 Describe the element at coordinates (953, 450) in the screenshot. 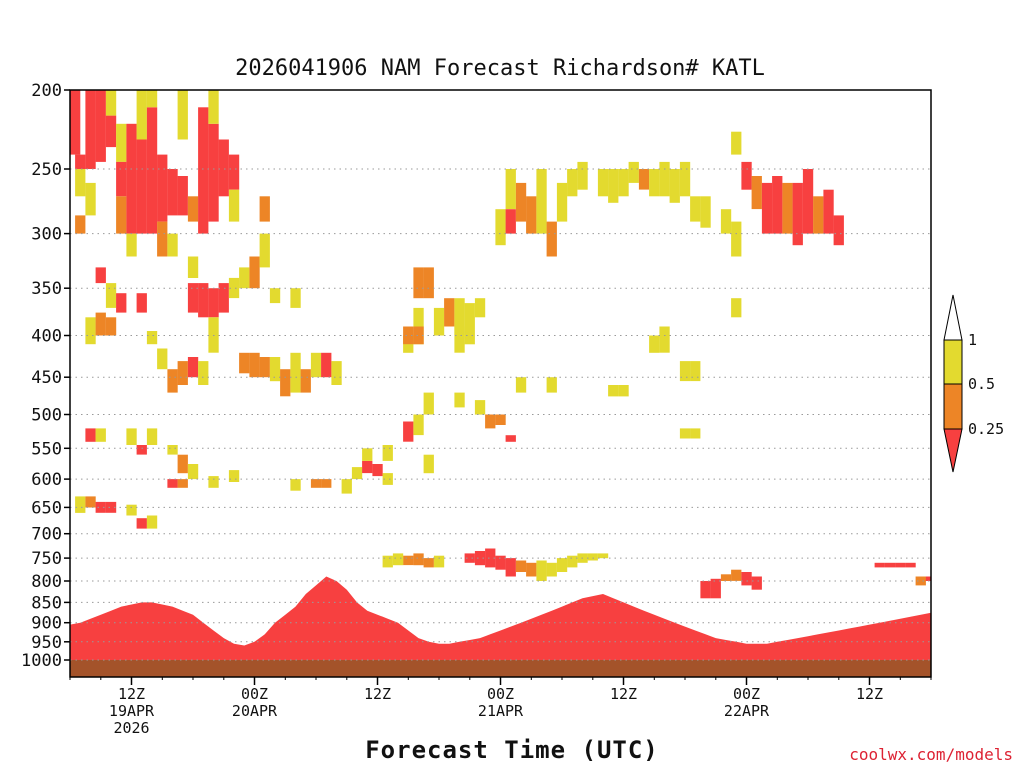

I see `legend-bin-low` at that location.